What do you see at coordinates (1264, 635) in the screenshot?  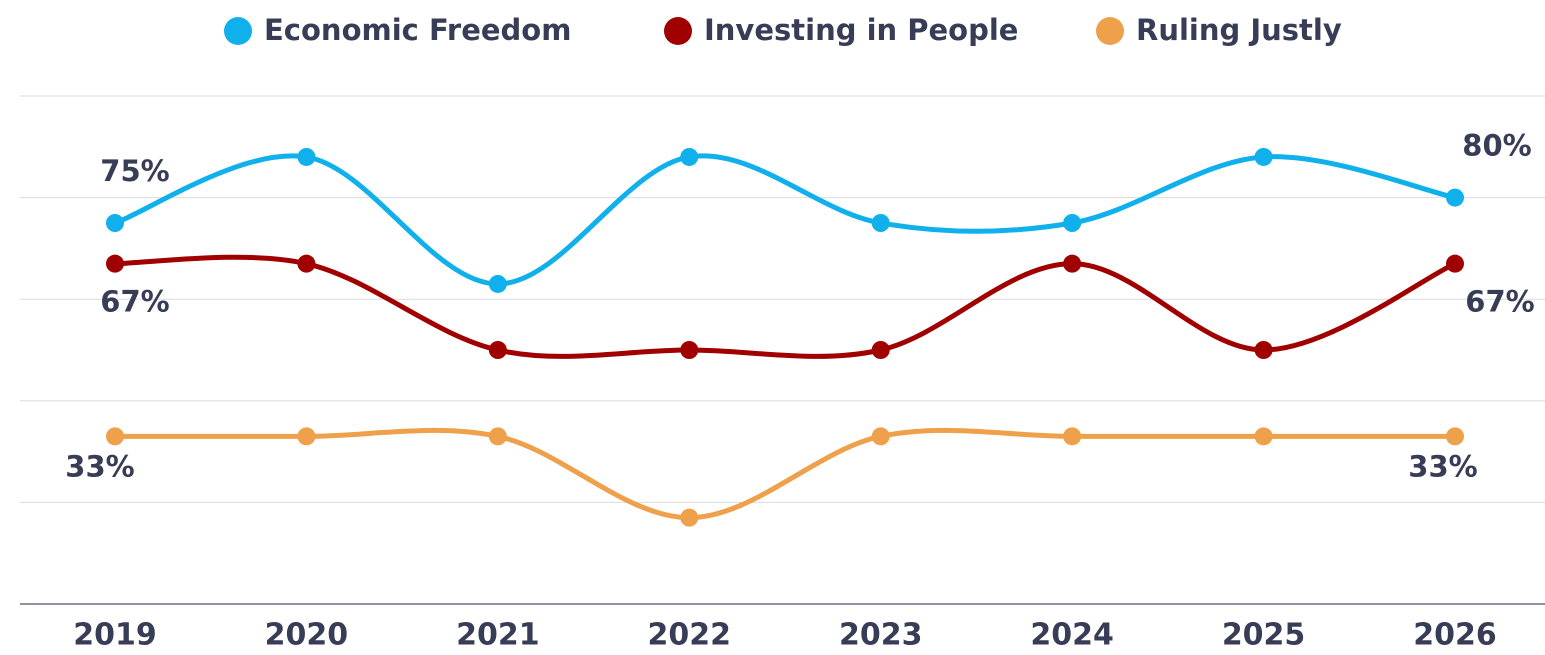 I see `x-tick-label: 2025` at bounding box center [1264, 635].